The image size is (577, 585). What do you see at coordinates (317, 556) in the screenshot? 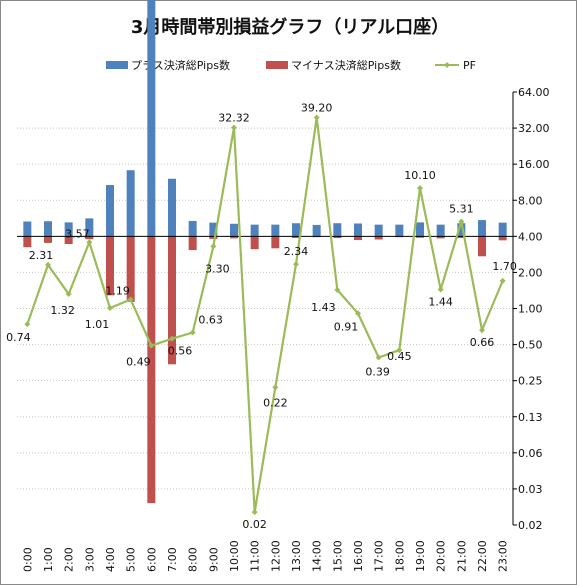
I see `x-tick-label: 14:00` at bounding box center [317, 556].